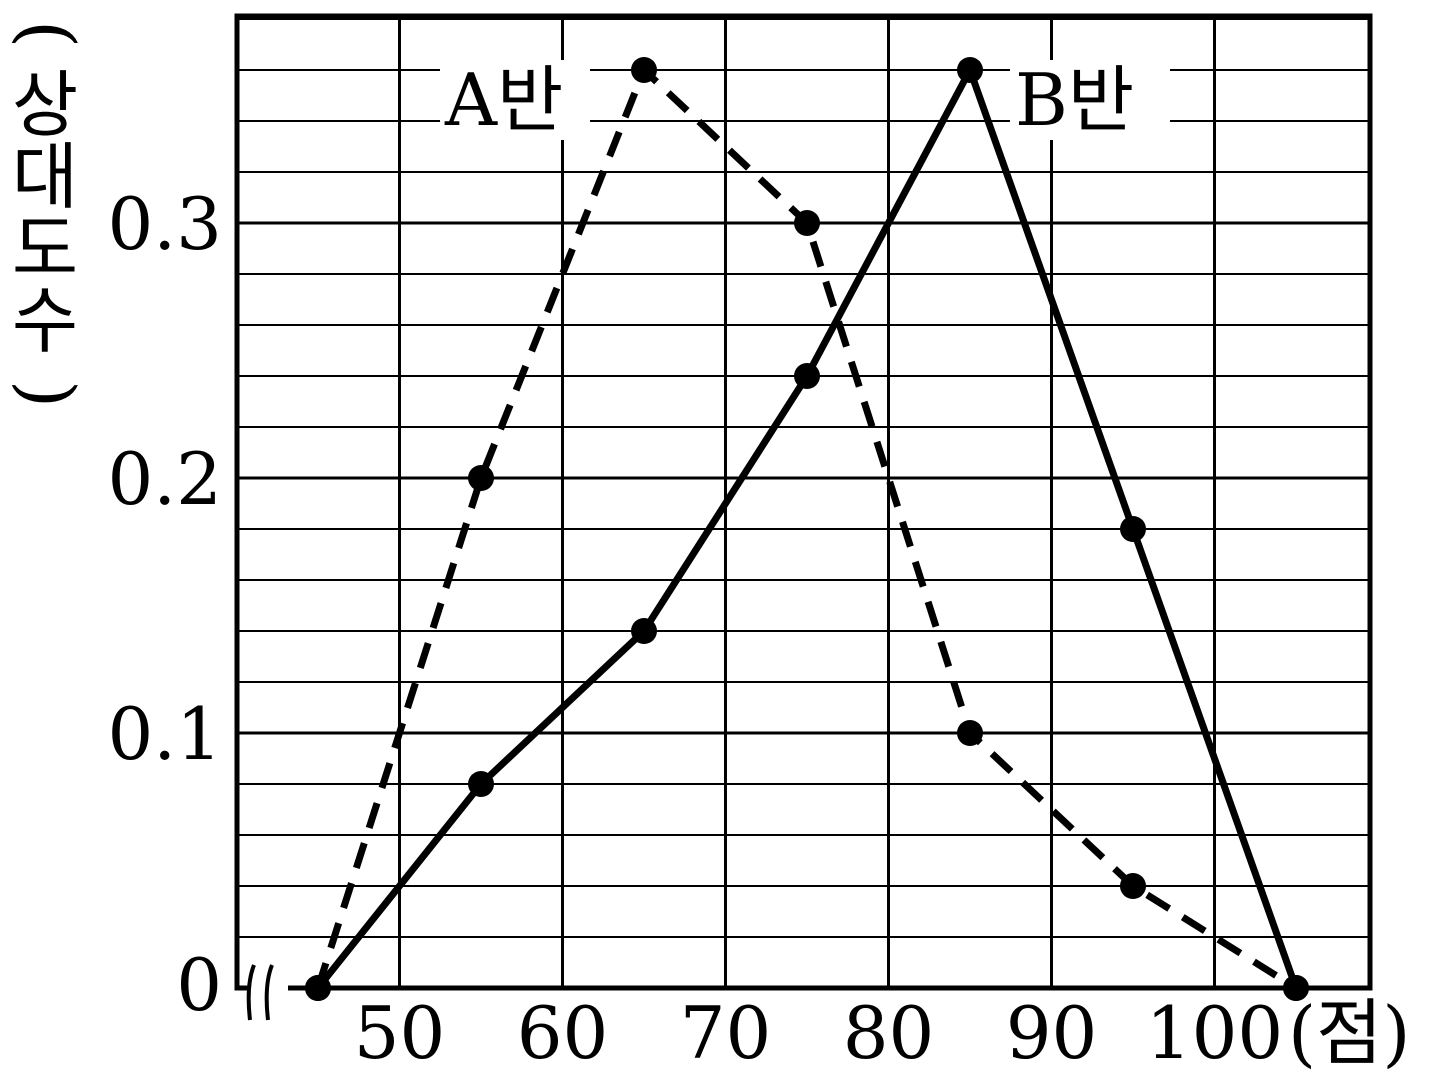 The width and height of the screenshot is (1443, 1091). I want to click on x-tick-label: 60, so click(563, 1033).